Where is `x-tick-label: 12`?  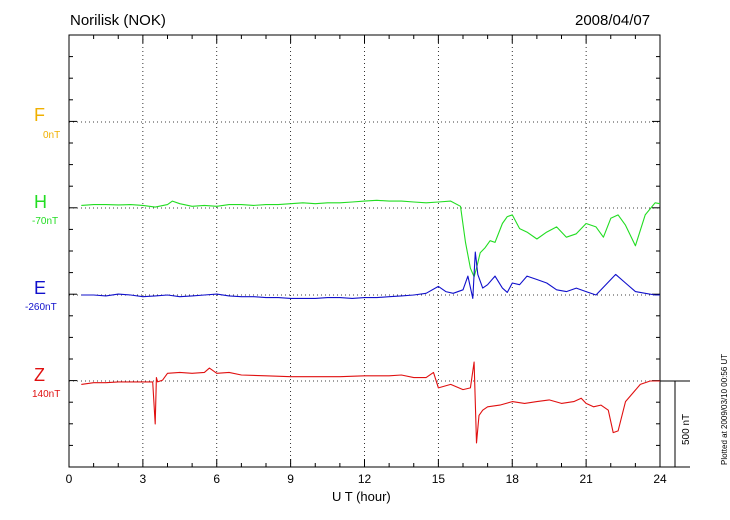 x-tick-label: 12 is located at coordinates (364, 479).